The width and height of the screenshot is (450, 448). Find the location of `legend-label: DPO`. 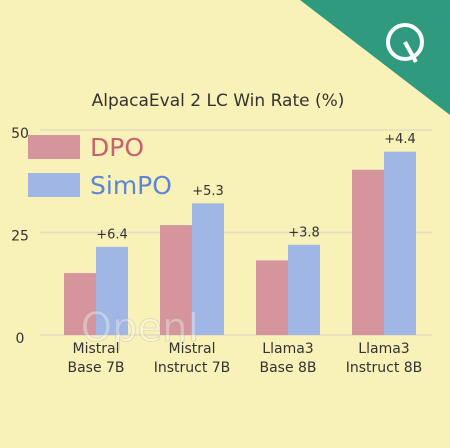

legend-label: DPO is located at coordinates (117, 147).